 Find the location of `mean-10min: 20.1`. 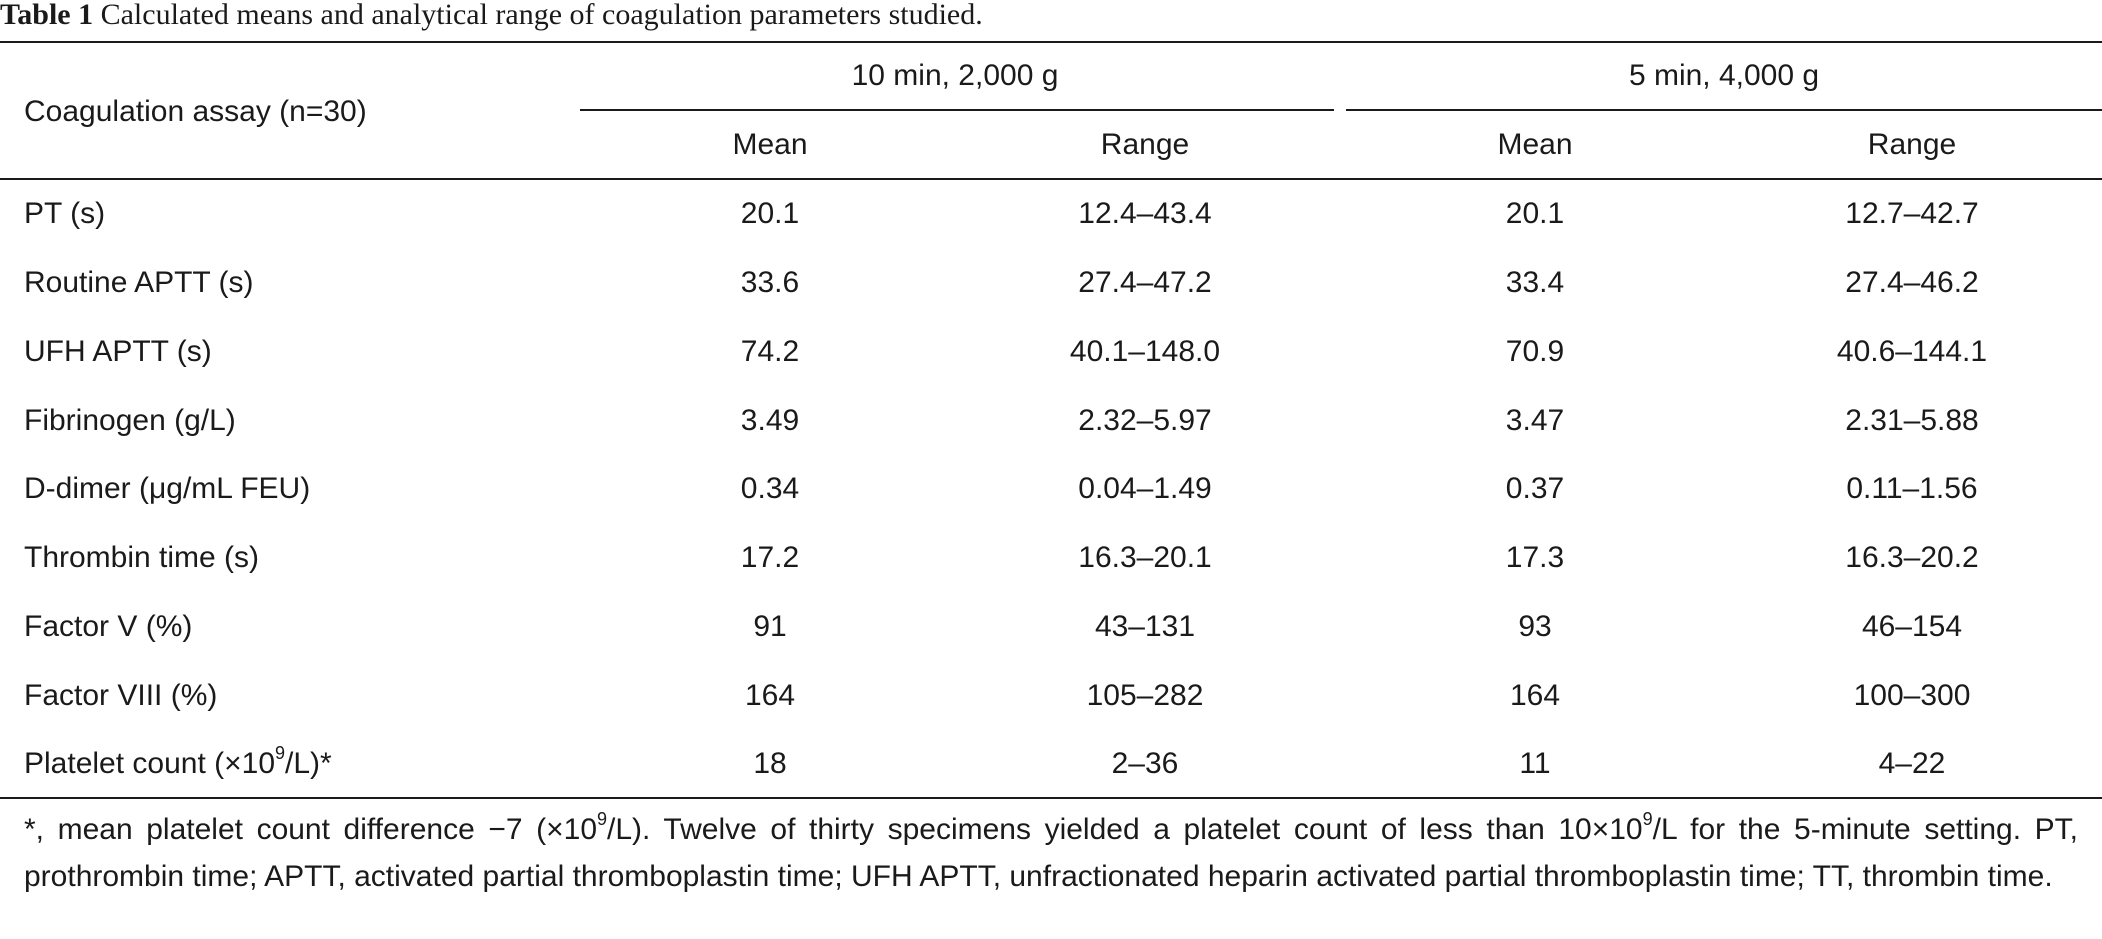

mean-10min: 20.1 is located at coordinates (770, 213).